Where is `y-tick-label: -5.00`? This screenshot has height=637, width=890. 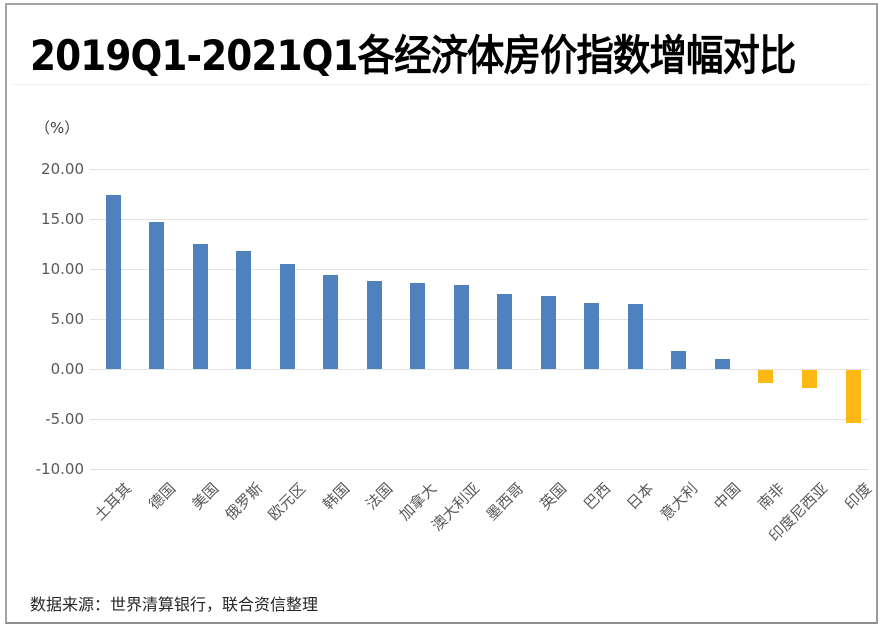 y-tick-label: -5.00 is located at coordinates (64, 419).